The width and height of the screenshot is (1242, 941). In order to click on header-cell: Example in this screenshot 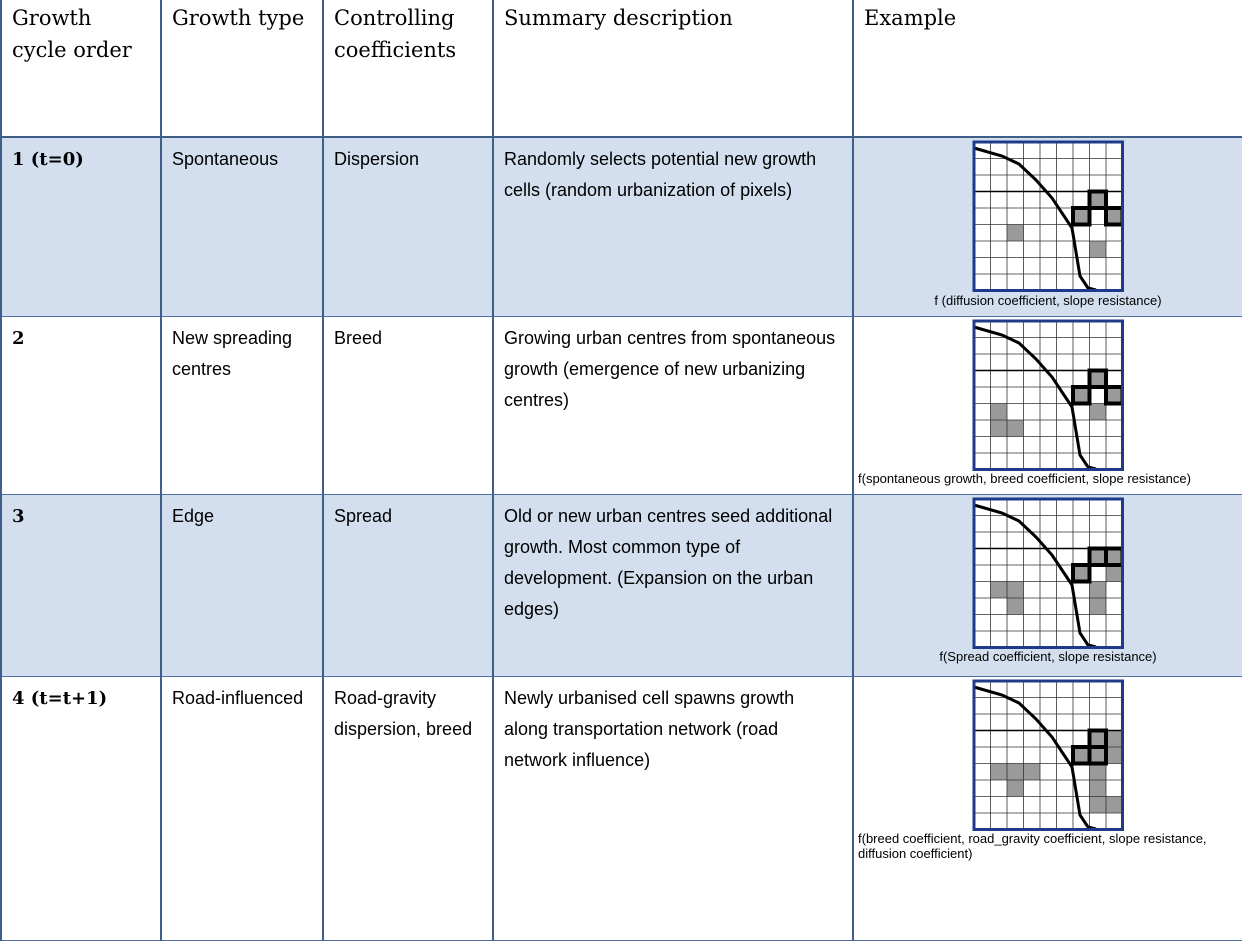, I will do `click(1047, 68)`.